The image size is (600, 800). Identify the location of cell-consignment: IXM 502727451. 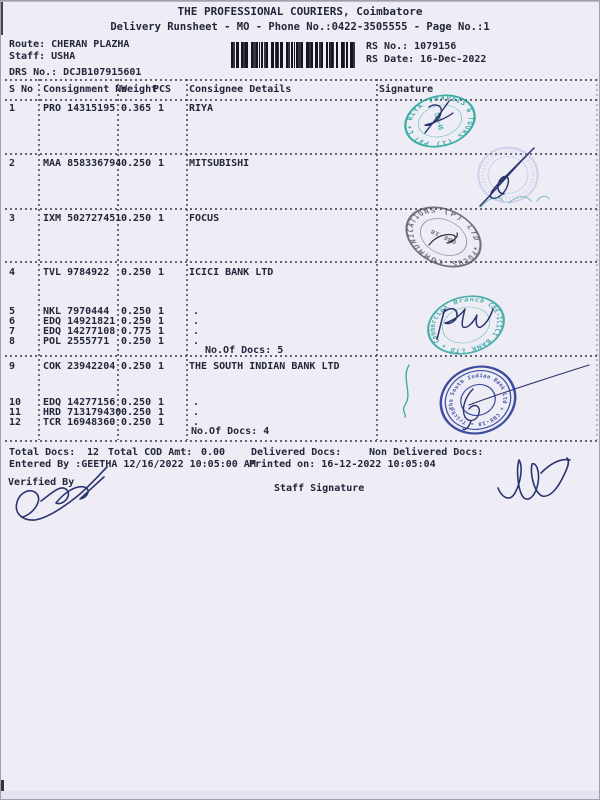
(82, 218).